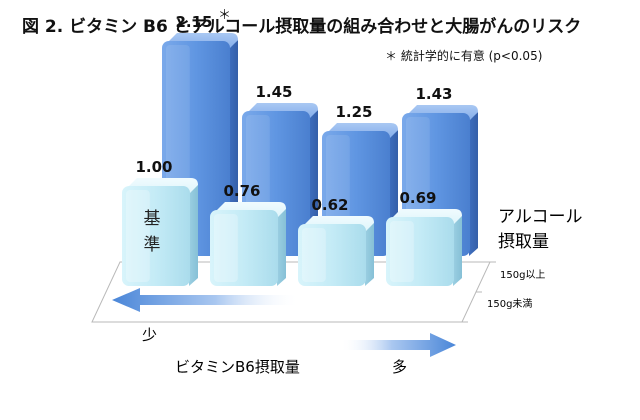 The width and height of the screenshot is (640, 420). I want to click on baseline-label-char: 準, so click(152, 245).